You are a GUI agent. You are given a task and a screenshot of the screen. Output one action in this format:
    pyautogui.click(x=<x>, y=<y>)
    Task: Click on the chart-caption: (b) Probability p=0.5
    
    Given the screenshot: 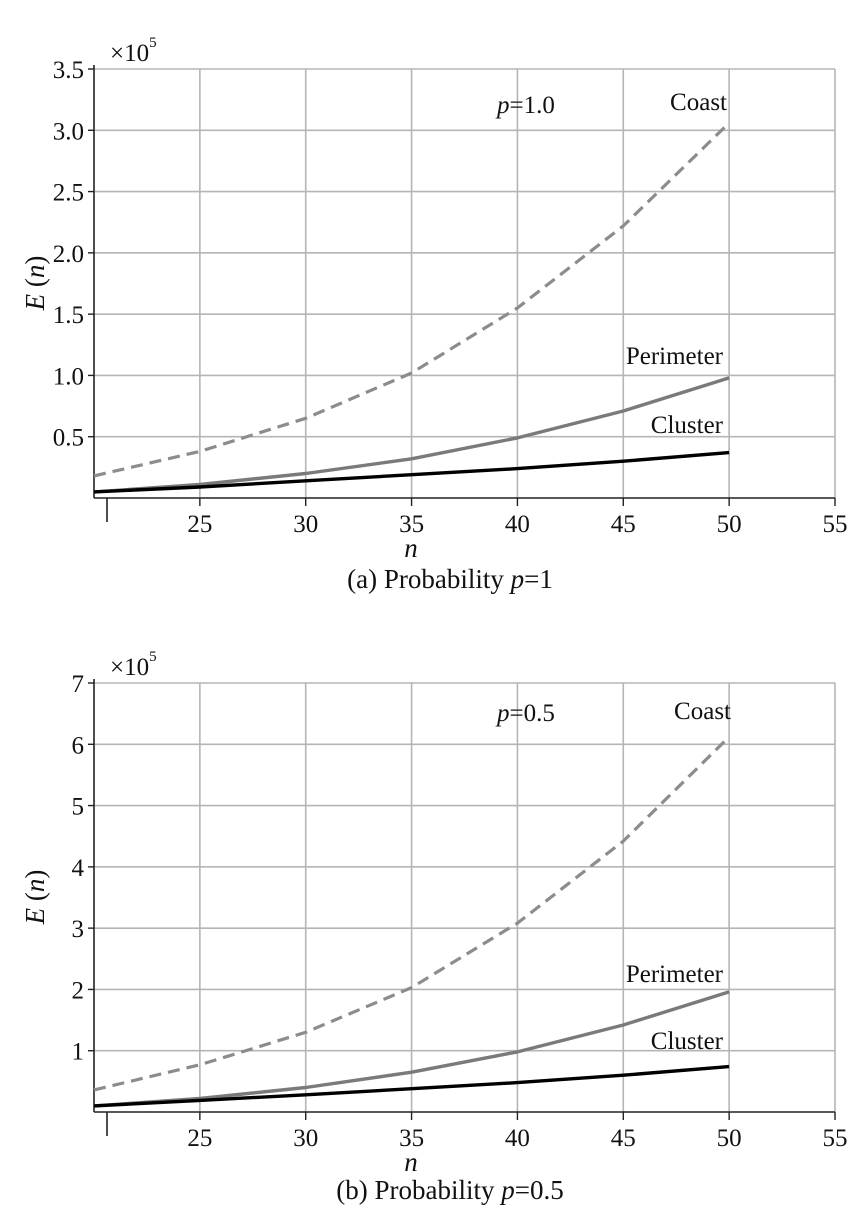 What is the action you would take?
    pyautogui.click(x=449, y=1190)
    